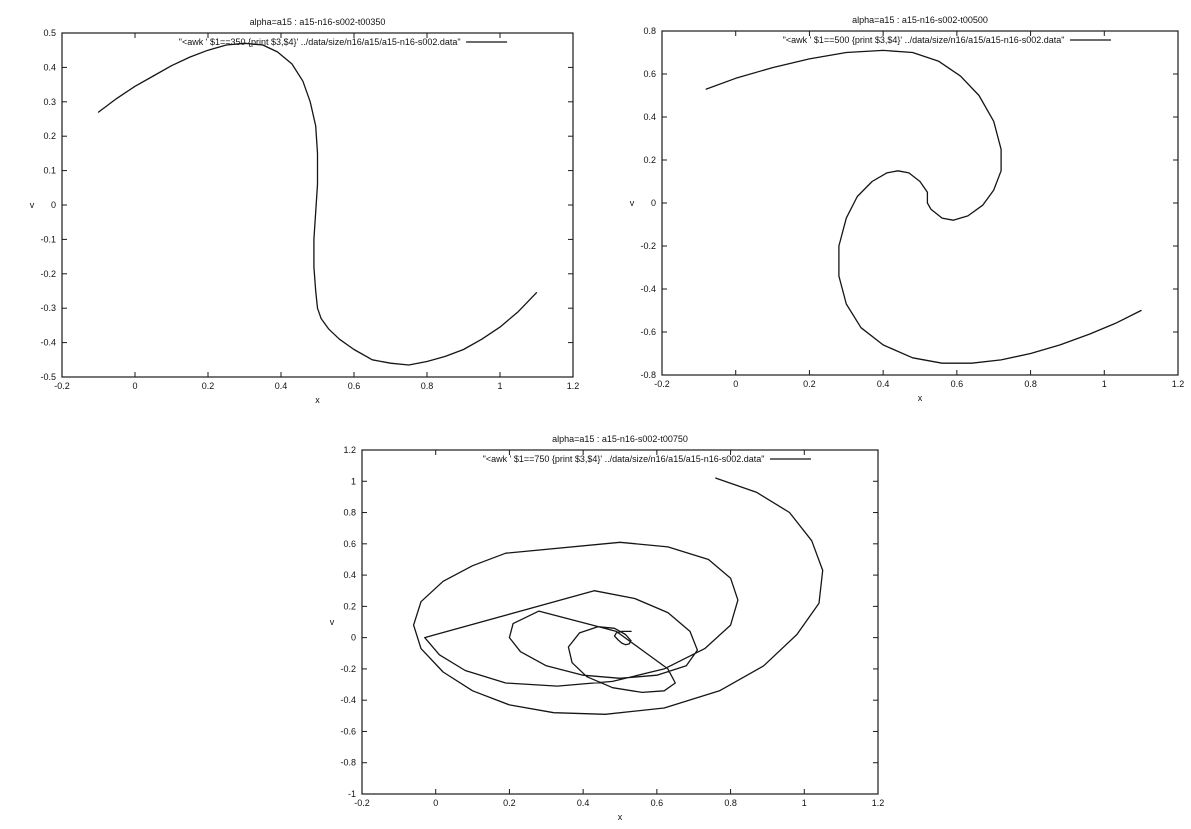 The height and width of the screenshot is (829, 1191). Describe the element at coordinates (48, 239) in the screenshot. I see `y-tick-label: -0.1` at that location.